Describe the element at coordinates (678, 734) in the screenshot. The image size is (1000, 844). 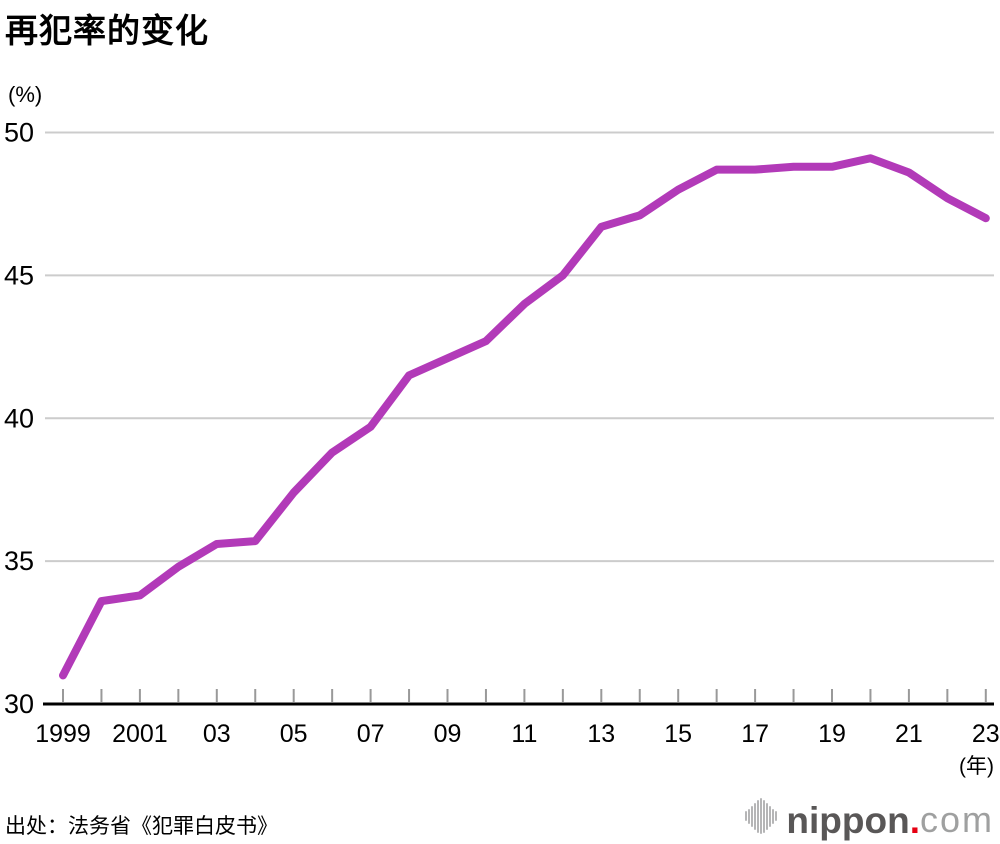
I see `x-tick-label-2015: 15` at that location.